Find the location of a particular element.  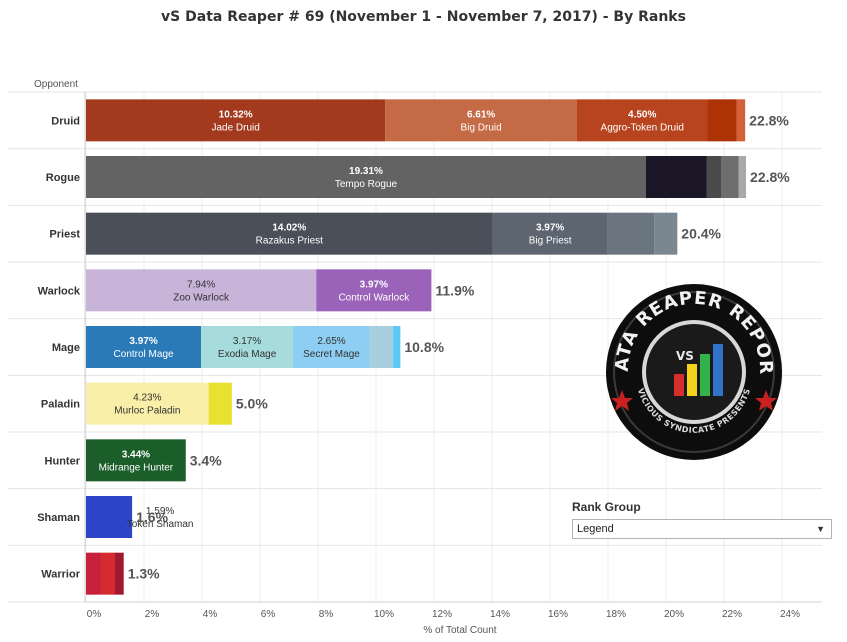

category-label: Hunter is located at coordinates (63, 461).